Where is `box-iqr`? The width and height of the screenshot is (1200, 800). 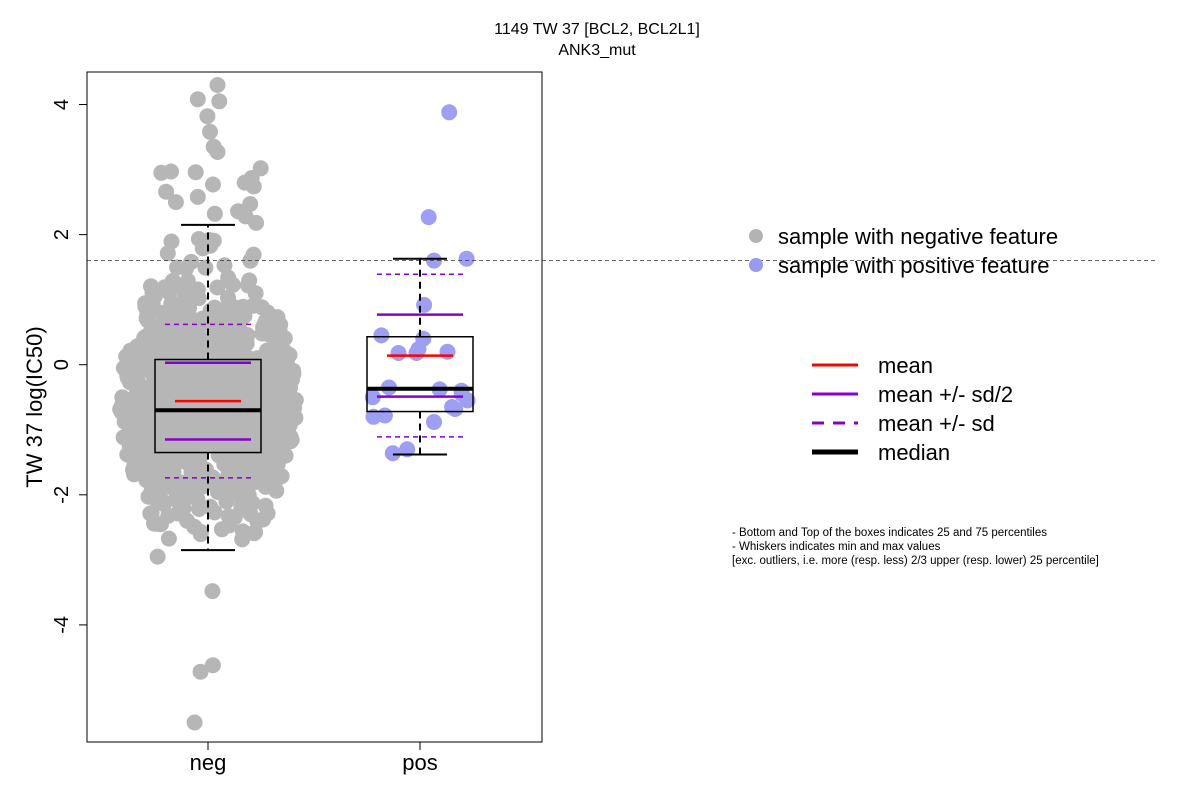
box-iqr is located at coordinates (208, 406).